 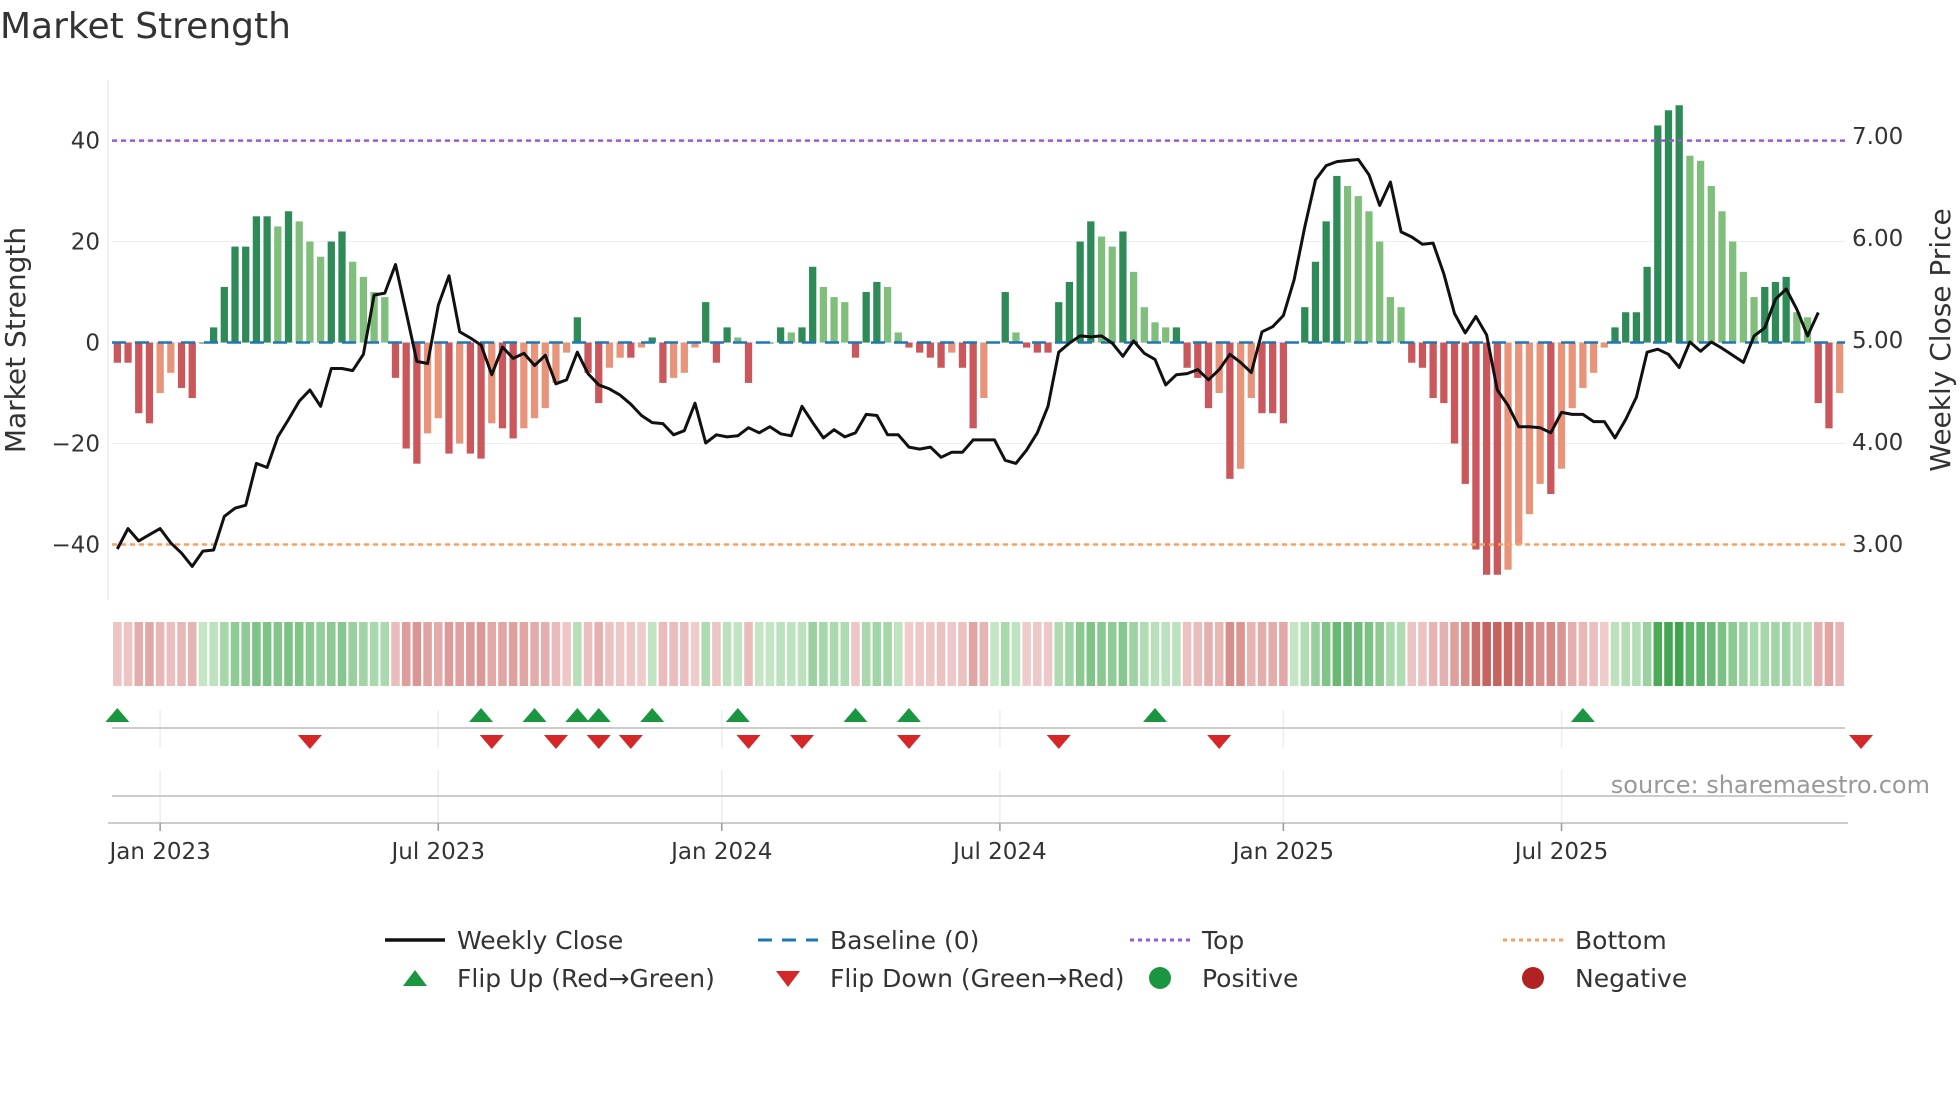 I want to click on legend-label: Baseline (0), so click(x=904, y=940).